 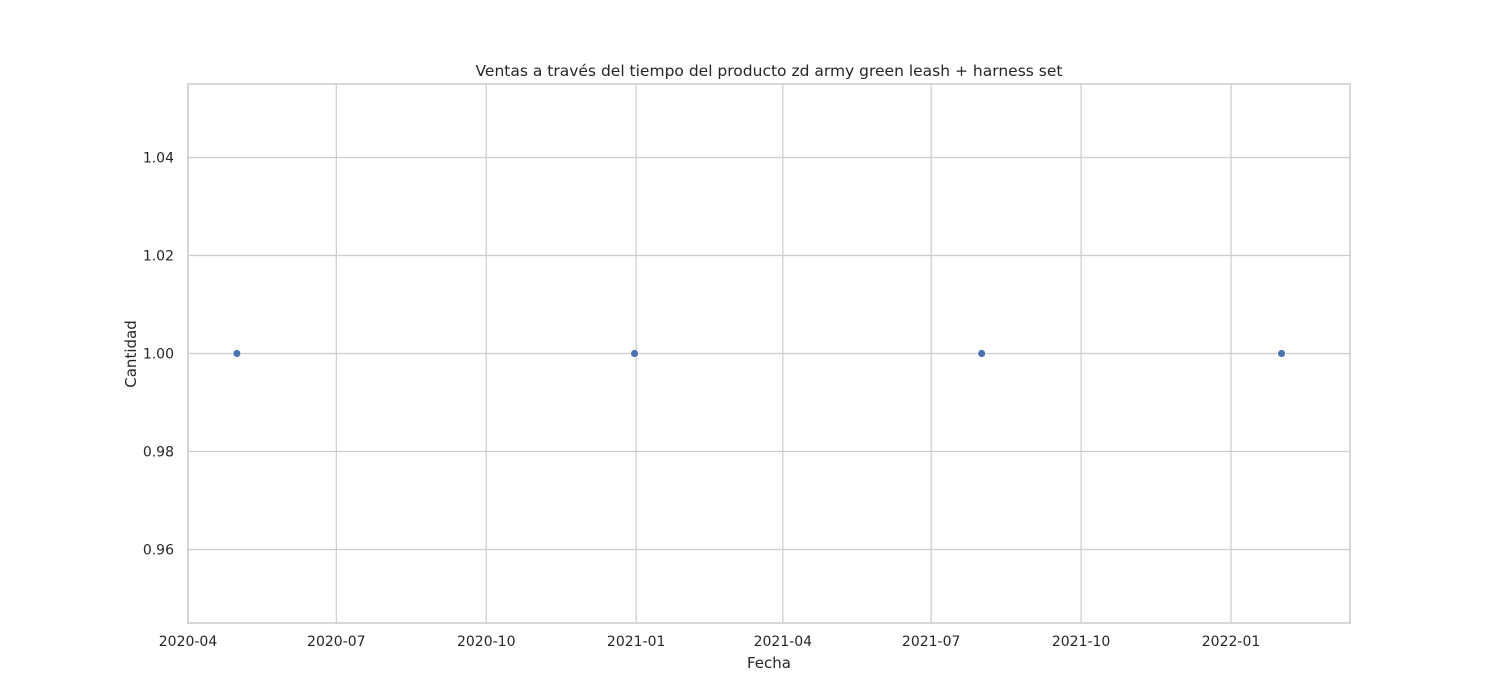 I want to click on x-tick-label: 2022-01, so click(x=1231, y=642).